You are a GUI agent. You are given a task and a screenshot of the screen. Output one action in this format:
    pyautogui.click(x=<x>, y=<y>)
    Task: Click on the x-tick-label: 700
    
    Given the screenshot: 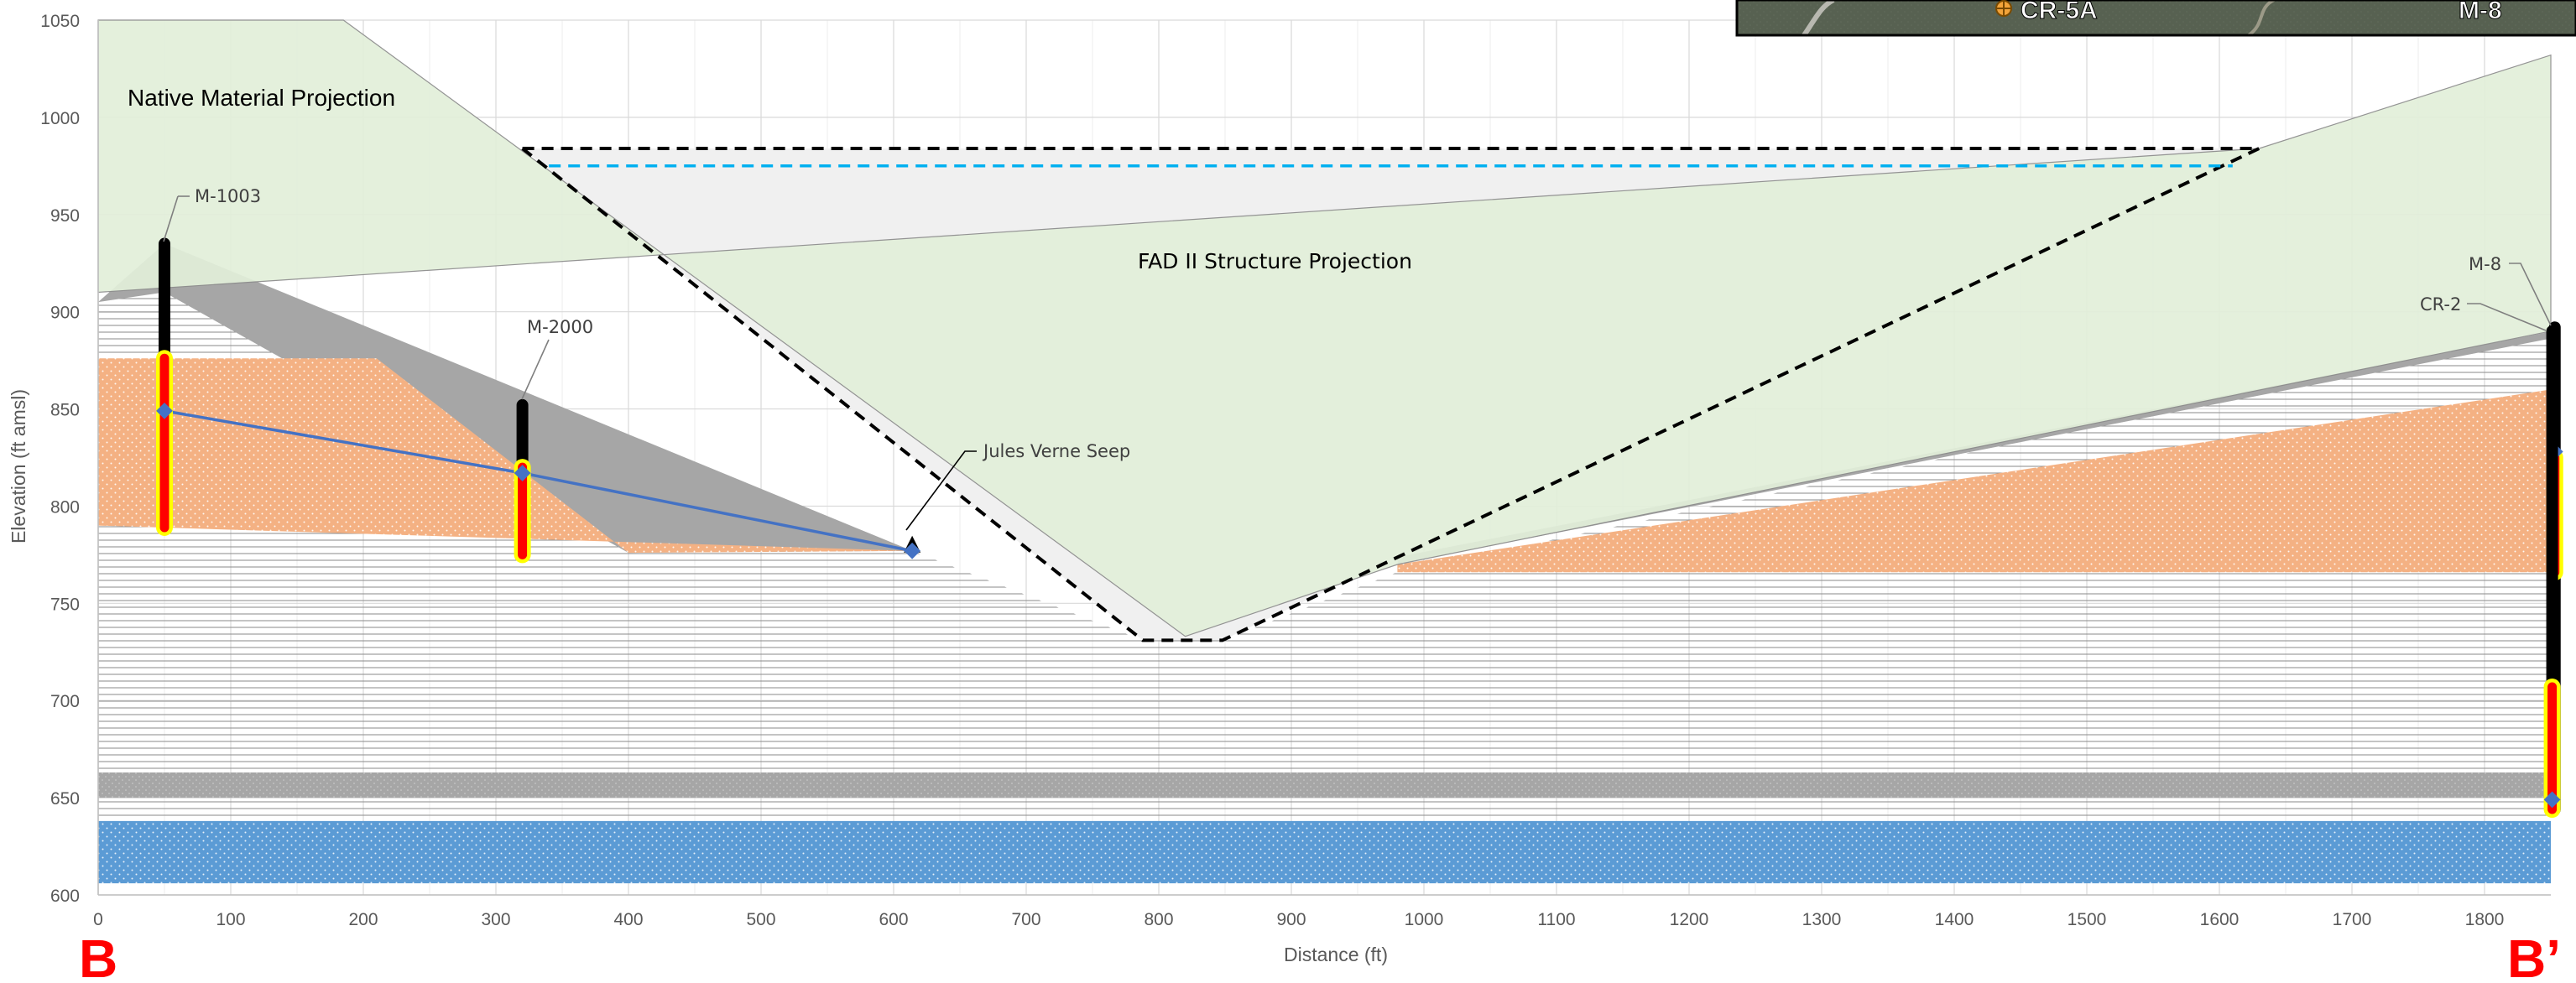 What is the action you would take?
    pyautogui.click(x=1025, y=919)
    